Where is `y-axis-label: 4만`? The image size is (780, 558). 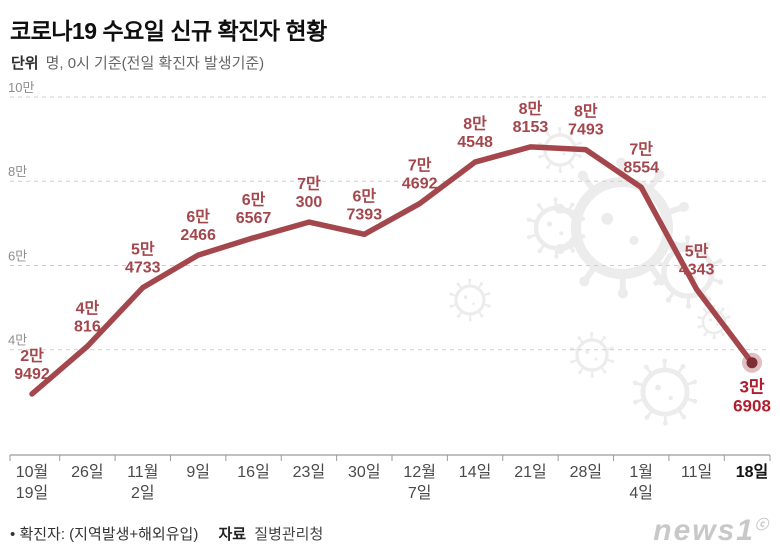
y-axis-label: 4만 is located at coordinates (17, 340).